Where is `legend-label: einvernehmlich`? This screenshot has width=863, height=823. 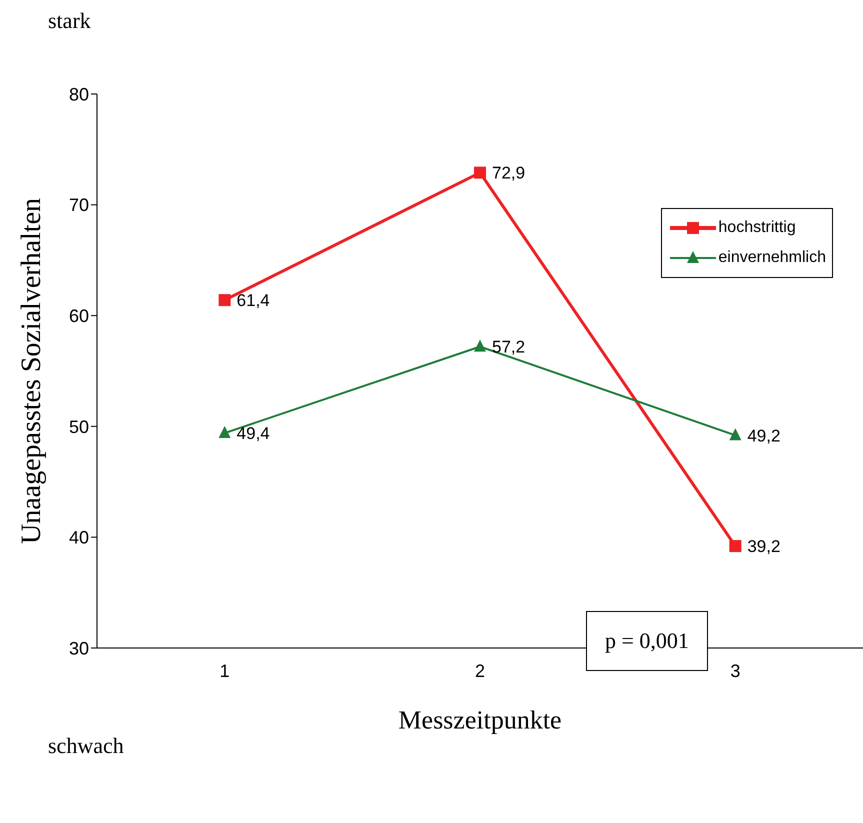
legend-label: einvernehmlich is located at coordinates (772, 258).